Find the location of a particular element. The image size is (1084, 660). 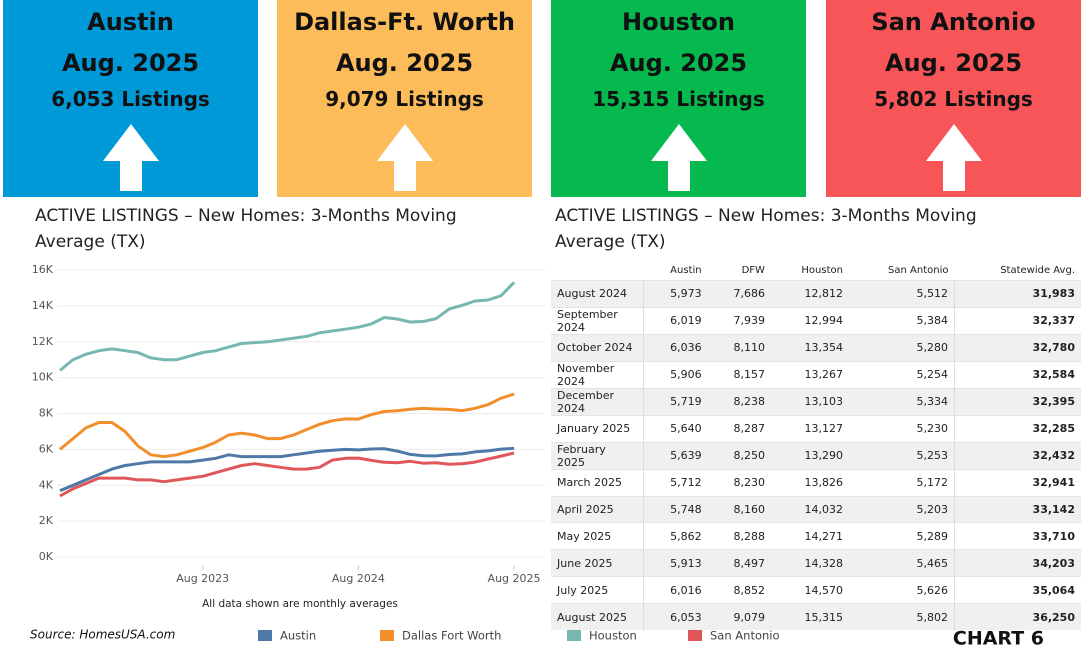

row-label: March 2025 is located at coordinates (597, 483).